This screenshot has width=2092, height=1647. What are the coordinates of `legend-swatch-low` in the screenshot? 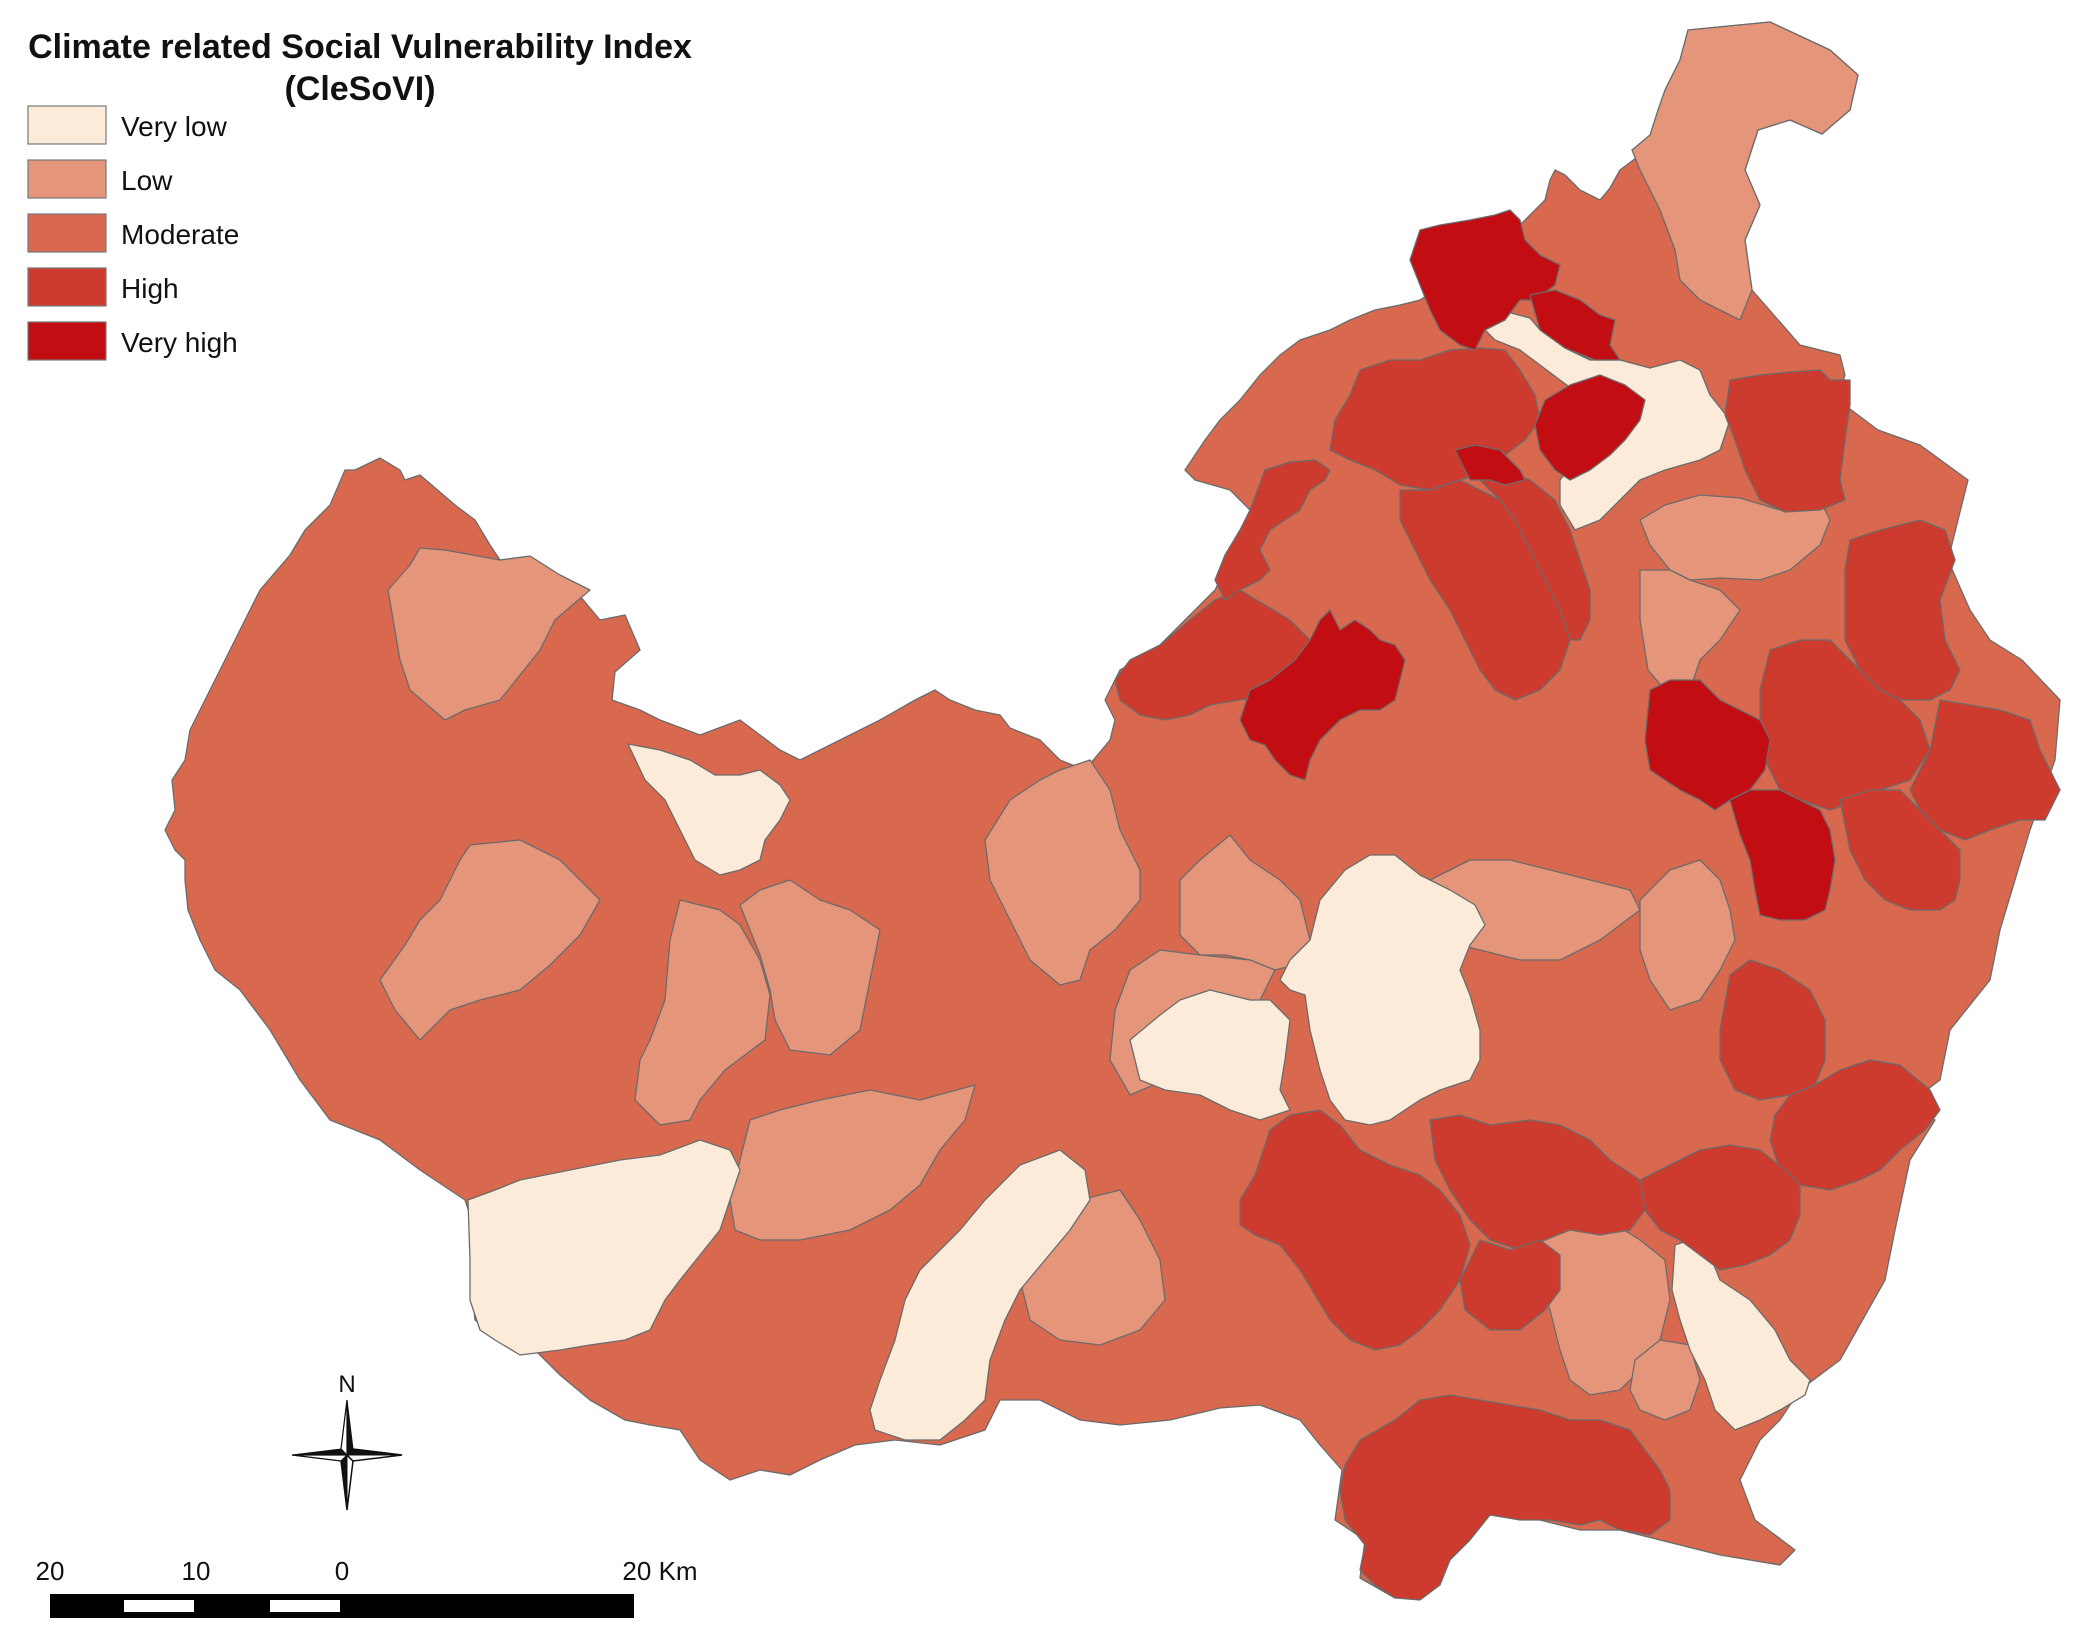 It's located at (67, 179).